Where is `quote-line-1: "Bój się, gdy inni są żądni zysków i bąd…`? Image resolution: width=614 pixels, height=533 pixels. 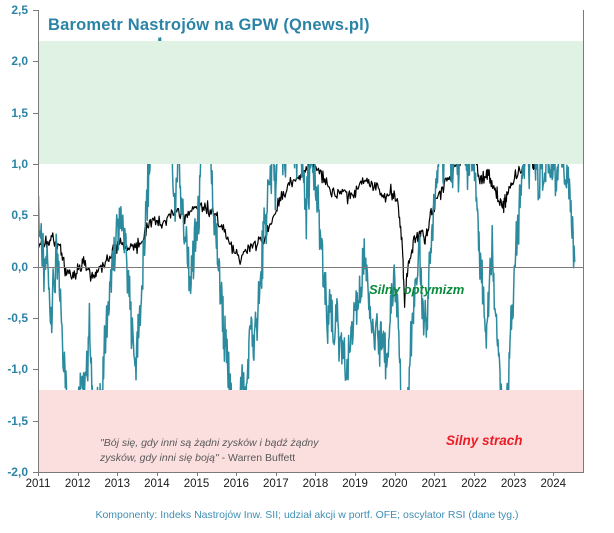
quote-line-1: "Bój się, gdy inni są żądni zysków i bąd… is located at coordinates (209, 443).